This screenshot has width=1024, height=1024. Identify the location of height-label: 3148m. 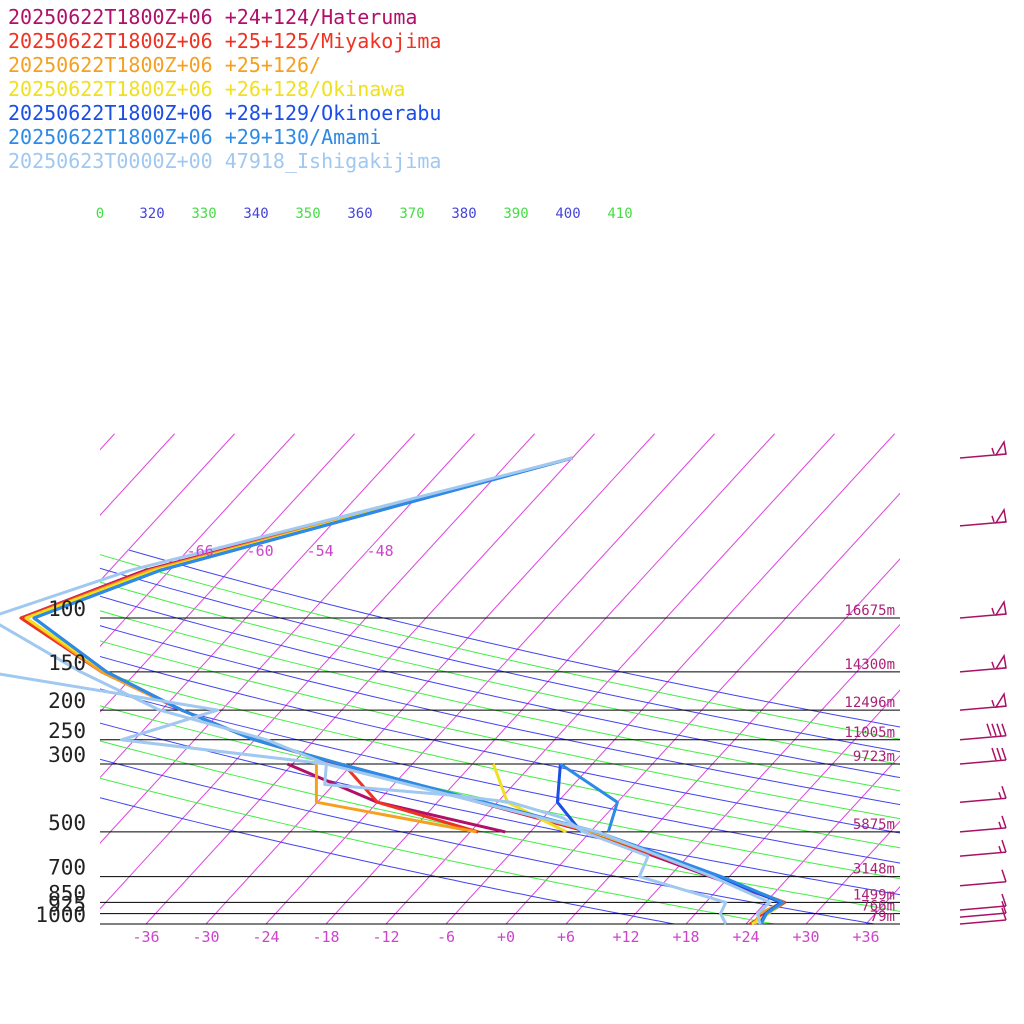
(874, 870).